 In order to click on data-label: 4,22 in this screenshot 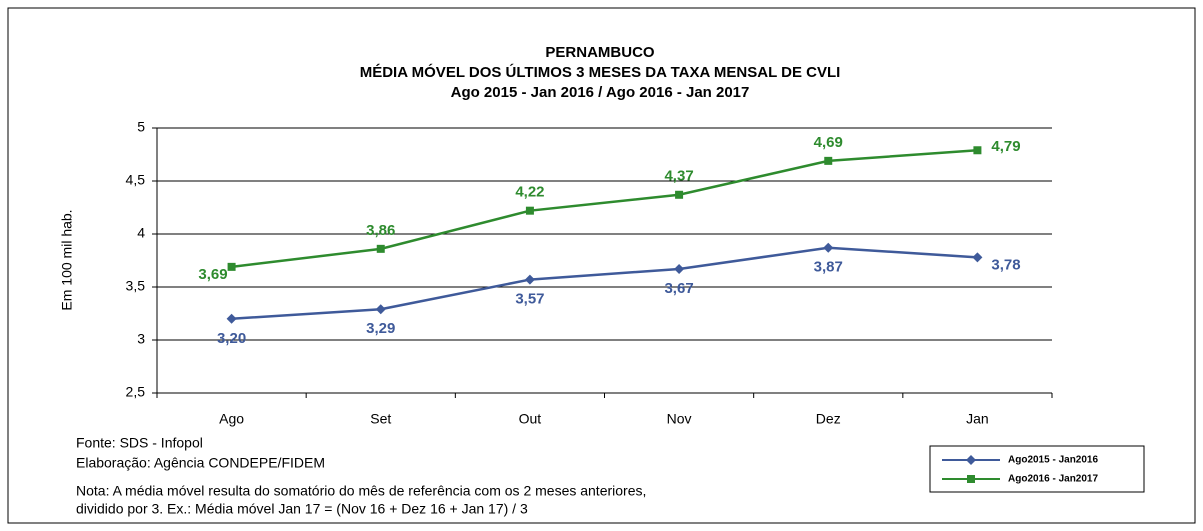, I will do `click(529, 192)`.